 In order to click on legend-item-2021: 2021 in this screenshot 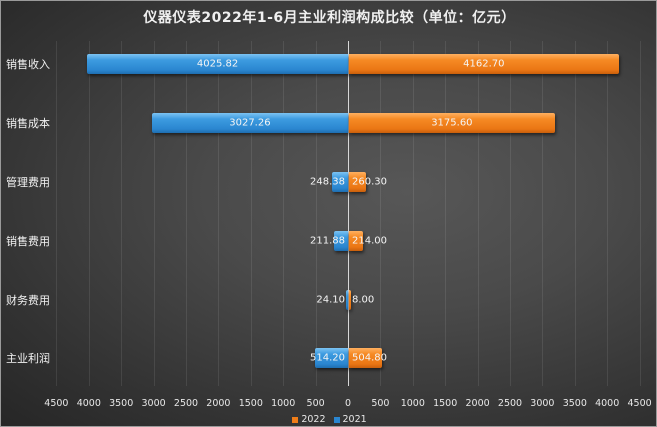, I will do `click(350, 419)`.